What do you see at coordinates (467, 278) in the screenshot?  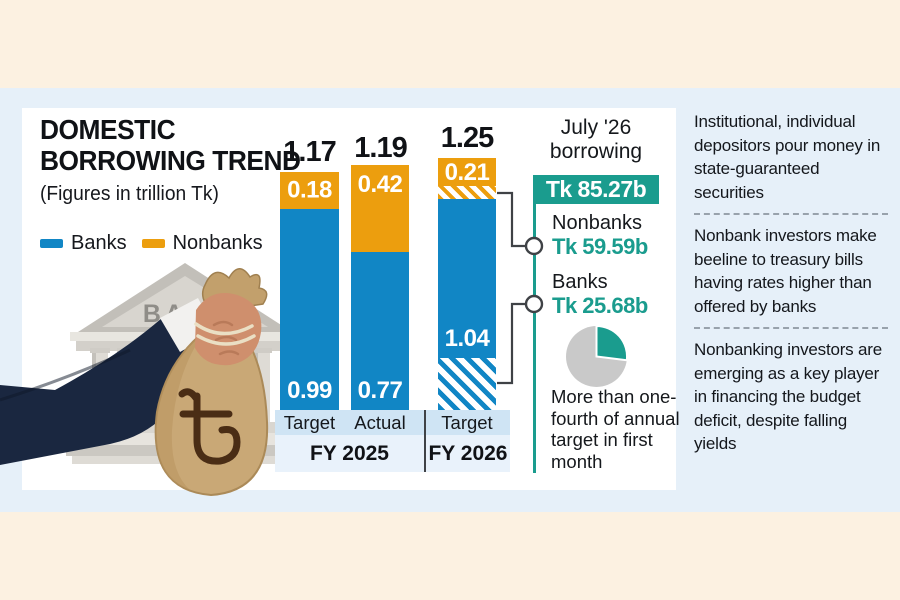 I see `bar3-banks-segment: 1.04` at bounding box center [467, 278].